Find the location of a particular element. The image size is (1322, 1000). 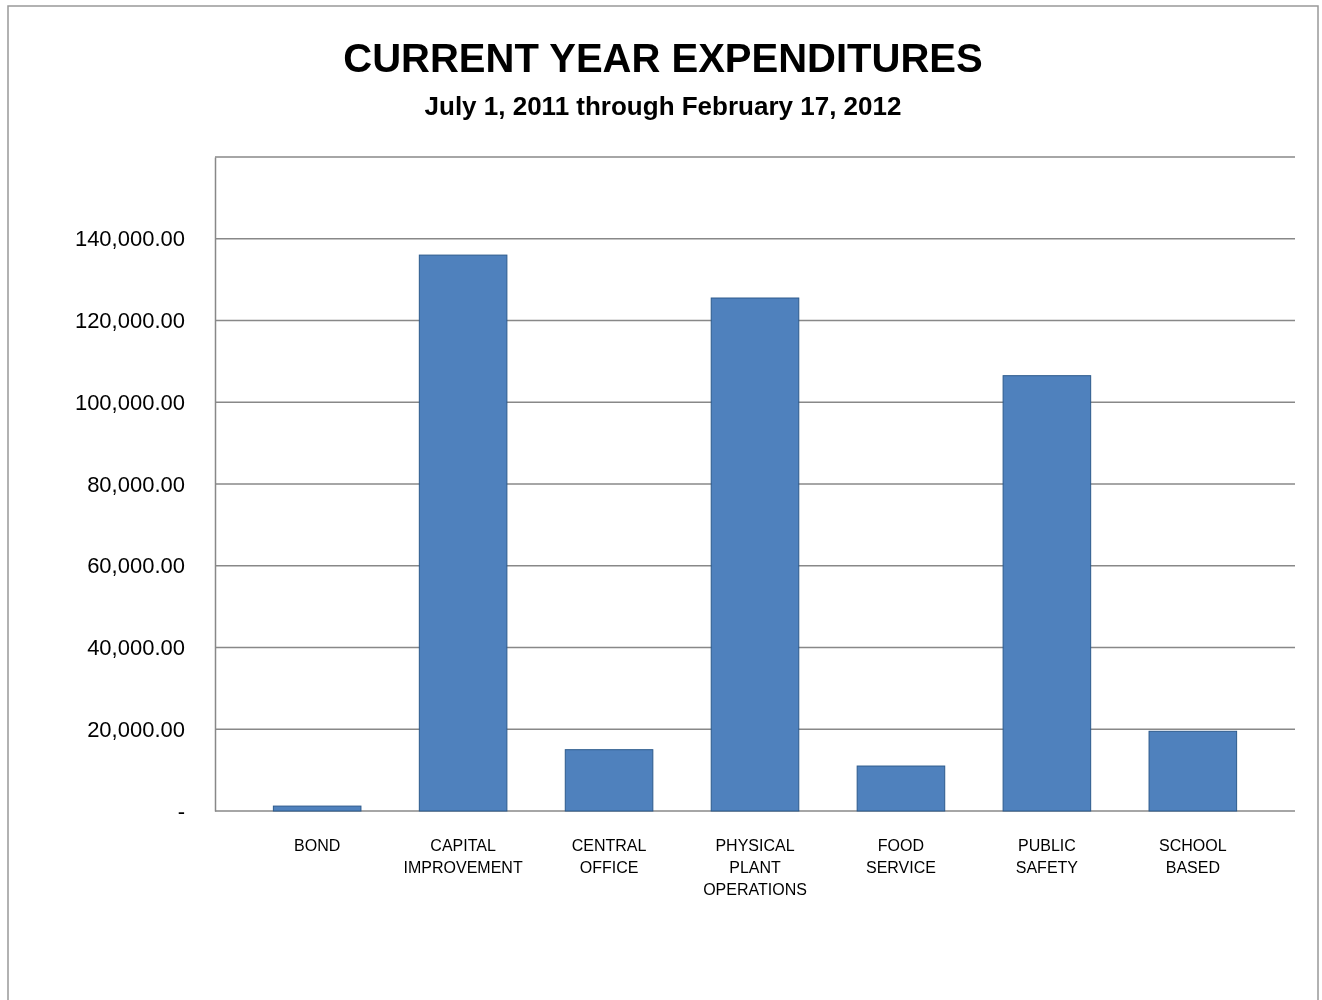

y-tick-label: 60,000.00 is located at coordinates (136, 566).